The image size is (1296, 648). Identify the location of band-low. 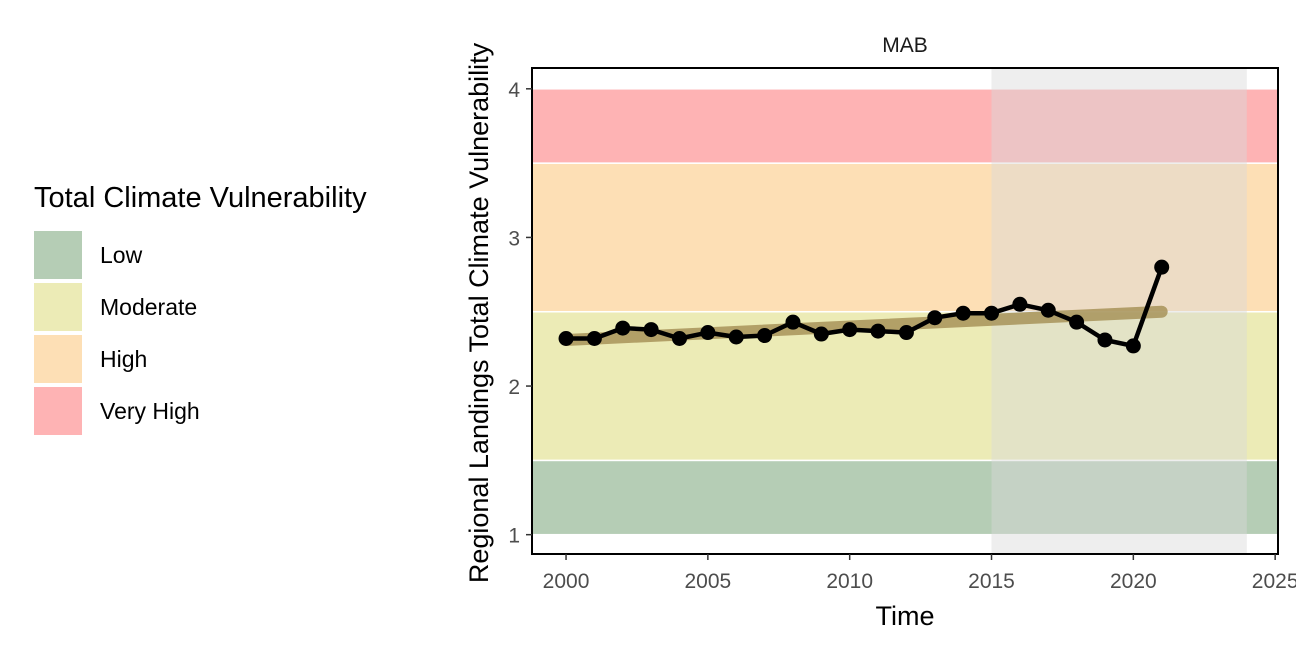
(905, 497).